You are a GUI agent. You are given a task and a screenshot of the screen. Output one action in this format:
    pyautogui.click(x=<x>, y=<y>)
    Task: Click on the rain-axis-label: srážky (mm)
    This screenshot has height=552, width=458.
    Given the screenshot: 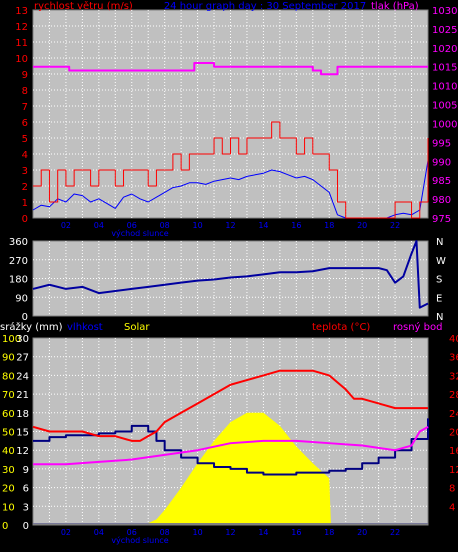 What is the action you would take?
    pyautogui.click(x=31, y=327)
    